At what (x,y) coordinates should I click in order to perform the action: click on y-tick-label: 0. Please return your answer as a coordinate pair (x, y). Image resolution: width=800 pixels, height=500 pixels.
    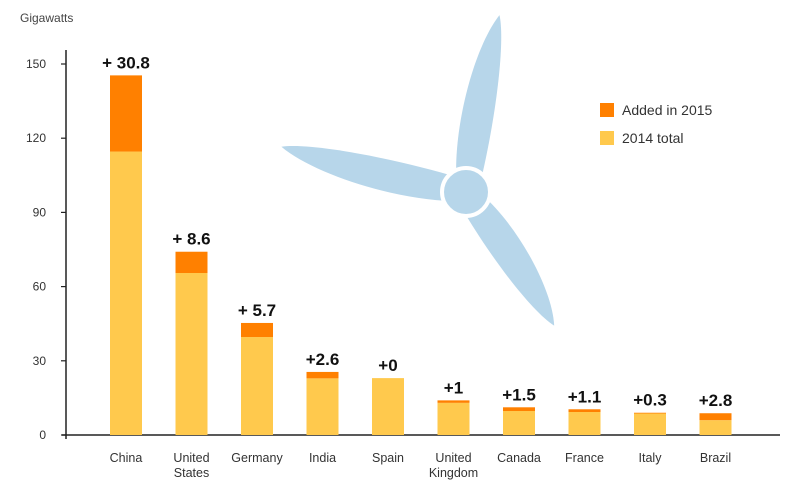
    Looking at the image, I should click on (42, 435).